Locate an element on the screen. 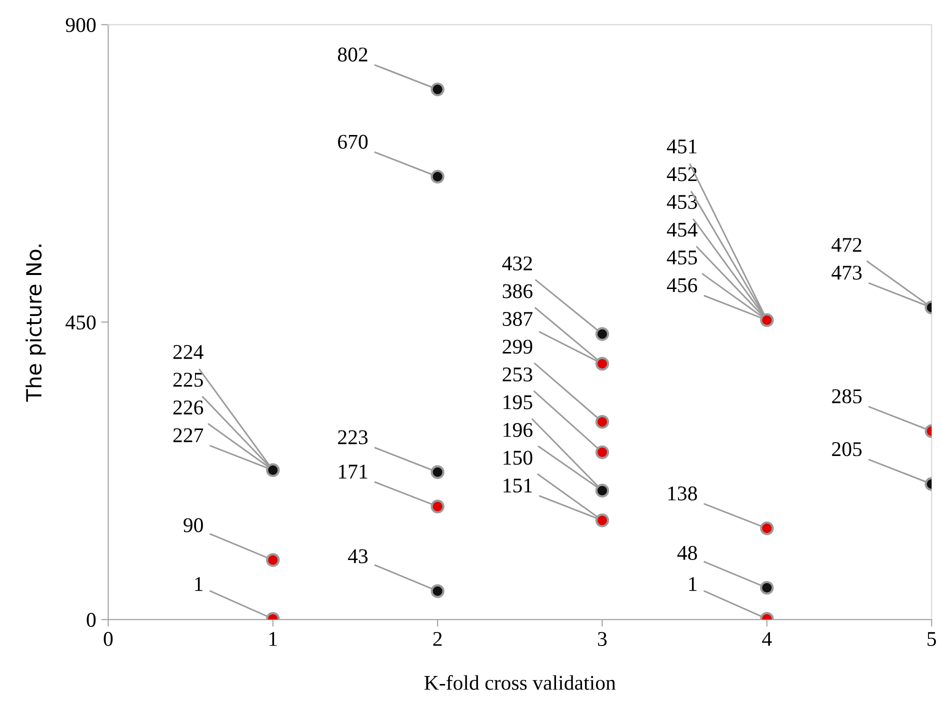 Image resolution: width=941 pixels, height=704 pixels. annotation: 472 is located at coordinates (847, 245).